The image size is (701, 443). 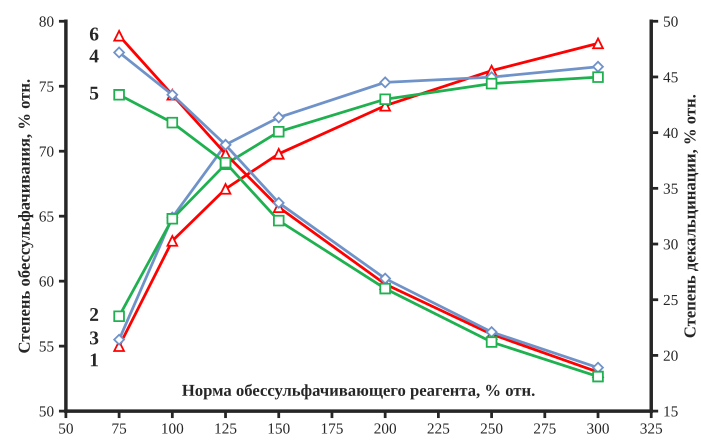 I want to click on y2-tick-label: 20, so click(x=671, y=355).